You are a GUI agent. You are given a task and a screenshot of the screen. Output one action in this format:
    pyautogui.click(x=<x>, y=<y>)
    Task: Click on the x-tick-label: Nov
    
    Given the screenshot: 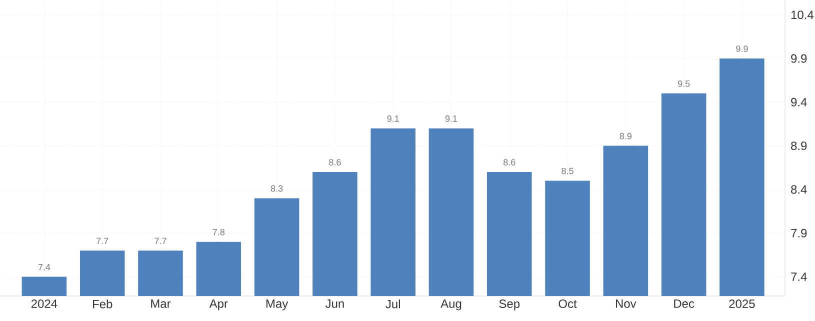 What is the action you would take?
    pyautogui.click(x=626, y=304)
    